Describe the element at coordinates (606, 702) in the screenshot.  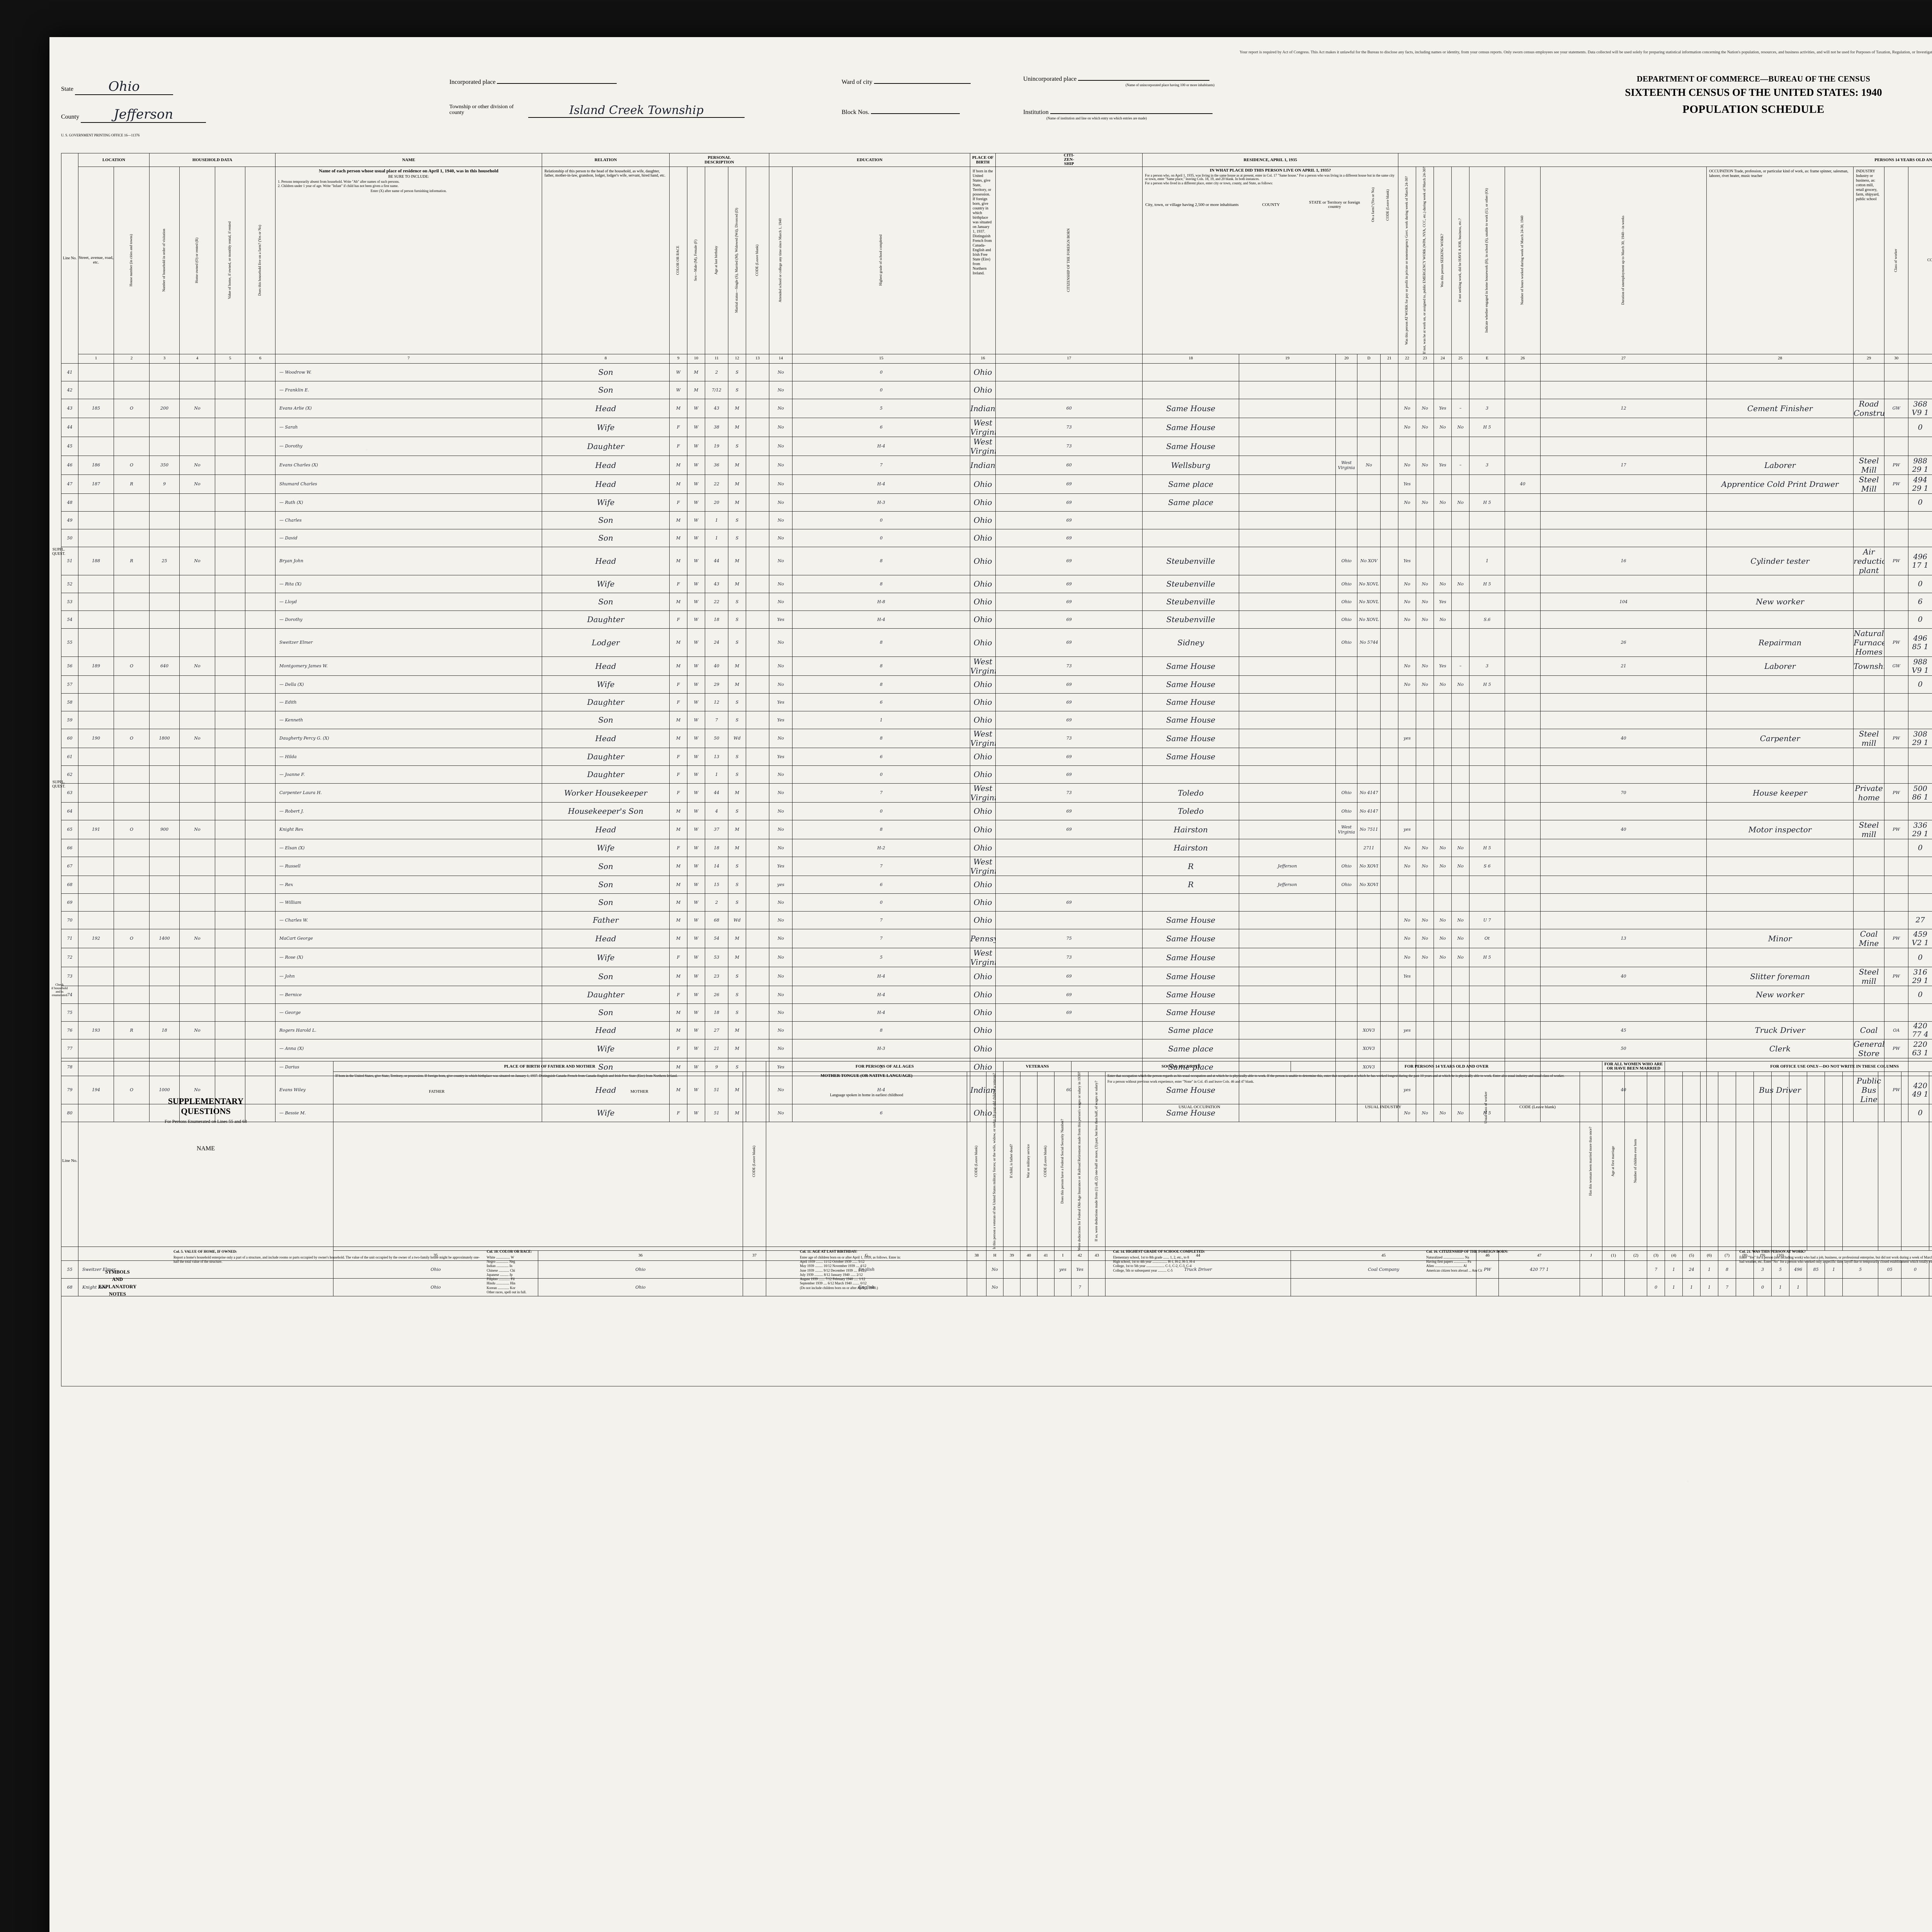
I see `relation-cell: Daughter` at that location.